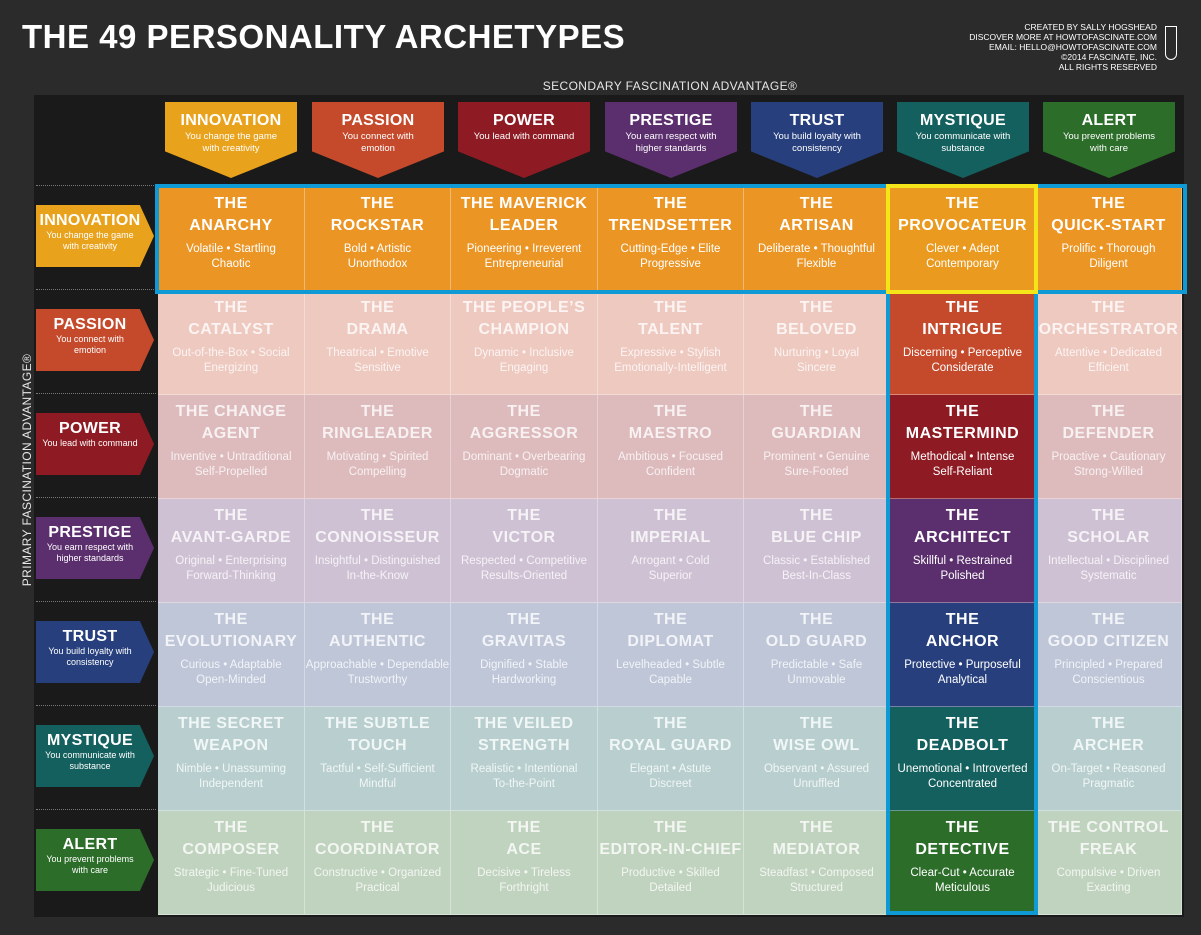 The image size is (1201, 935). What do you see at coordinates (524, 120) in the screenshot?
I see `column-header-title: POWER` at bounding box center [524, 120].